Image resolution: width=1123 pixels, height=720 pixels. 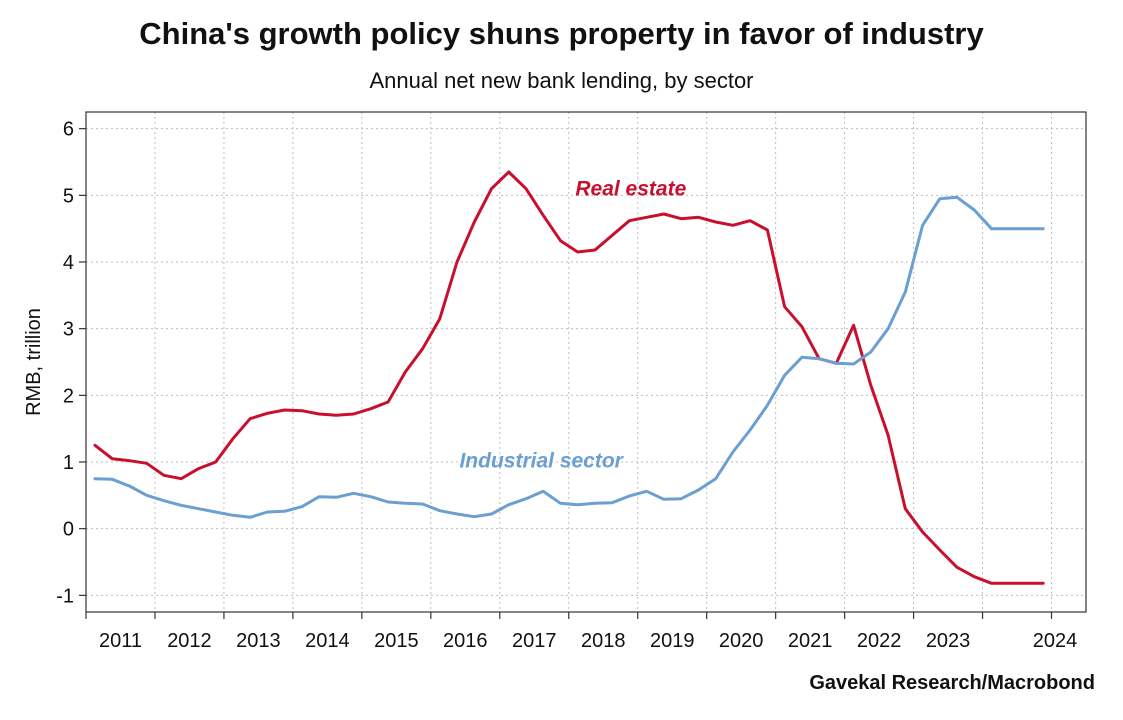 I want to click on y-axis: -1 0 1 2 3 4 5 6, so click(x=71, y=363).